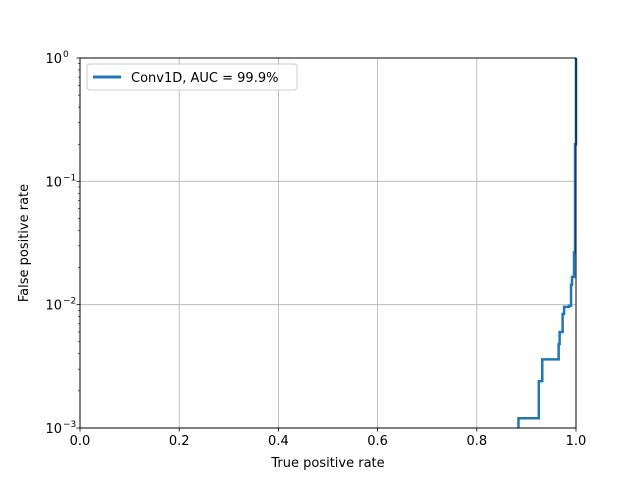 The width and height of the screenshot is (640, 480). Describe the element at coordinates (80, 441) in the screenshot. I see `x-tick-label: 0.0` at that location.